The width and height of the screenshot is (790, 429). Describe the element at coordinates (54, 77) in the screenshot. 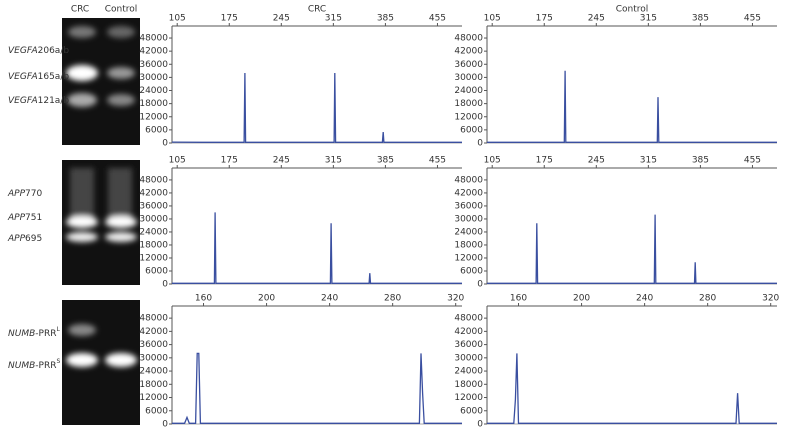

I see `isoform: 165a/b` at that location.